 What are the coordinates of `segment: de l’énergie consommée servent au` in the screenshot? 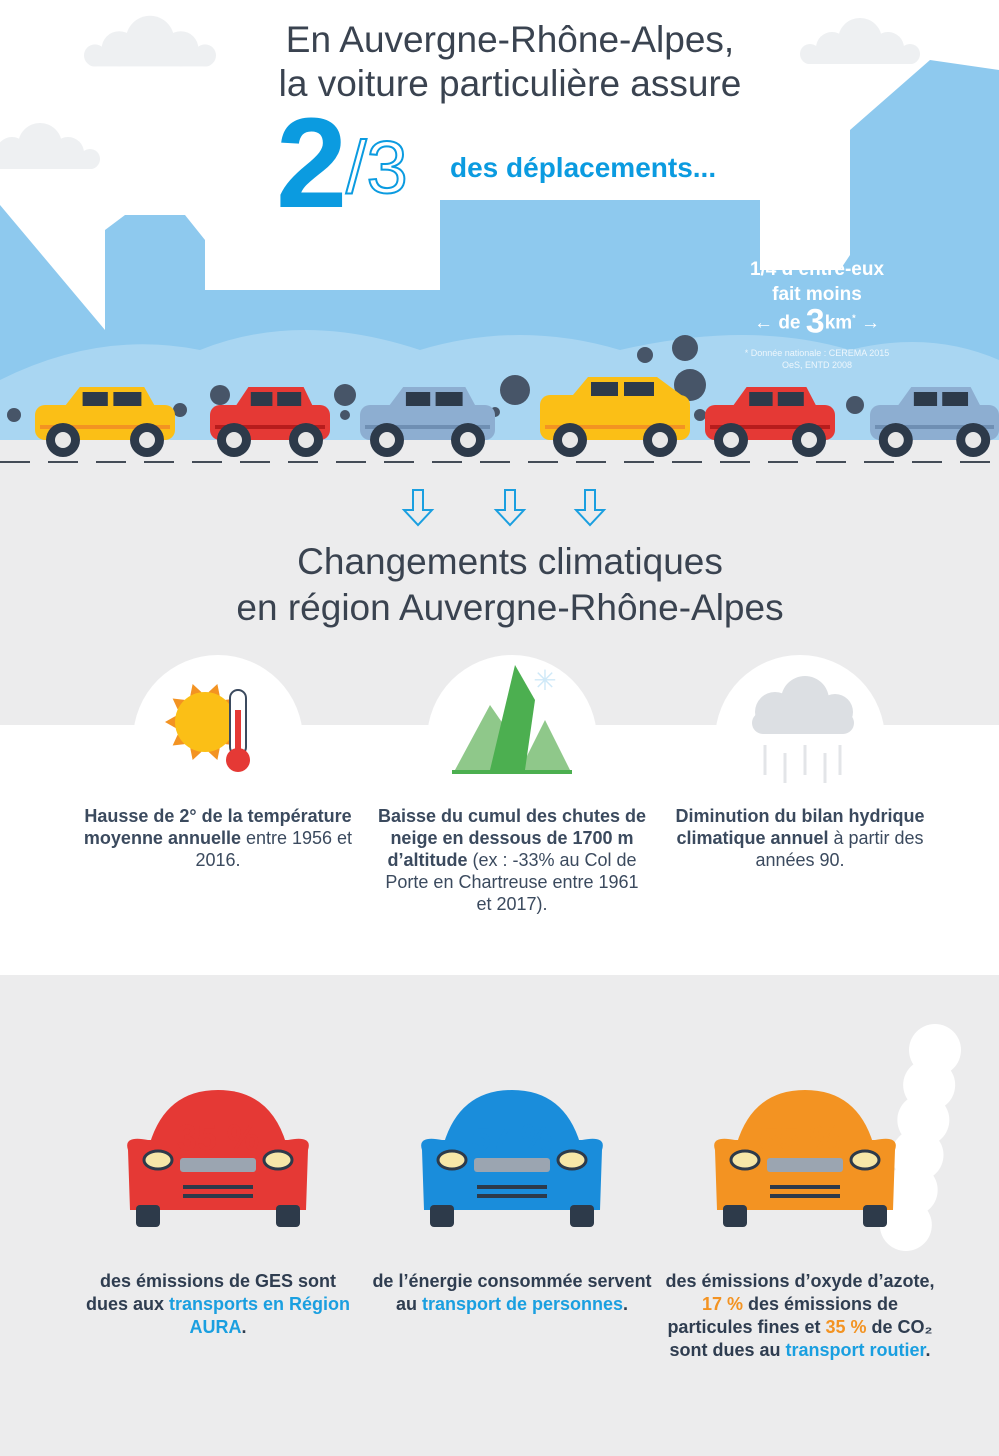 It's located at (512, 1292).